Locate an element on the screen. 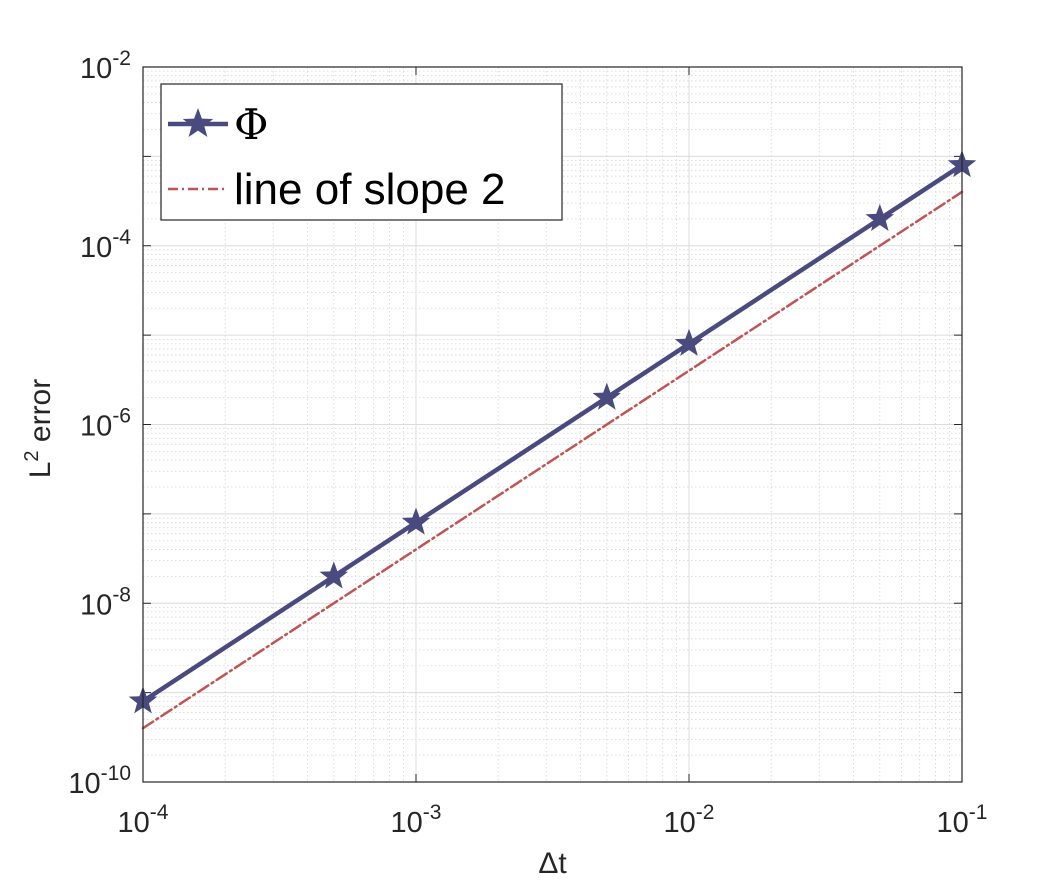 The height and width of the screenshot is (886, 1063). y-axis-label-superscript: 2 is located at coordinates (32, 455).